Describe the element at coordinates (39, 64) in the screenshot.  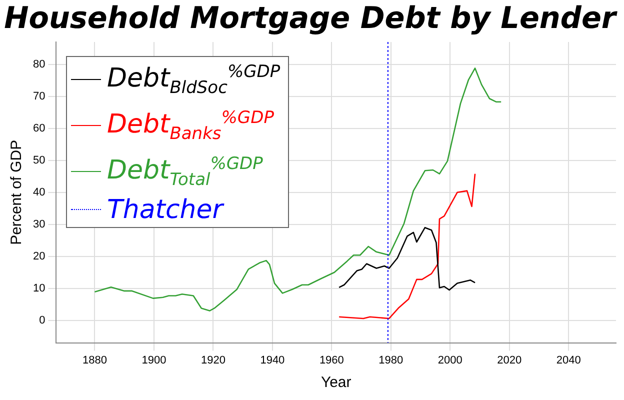
I see `y-tick-label: 80` at that location.